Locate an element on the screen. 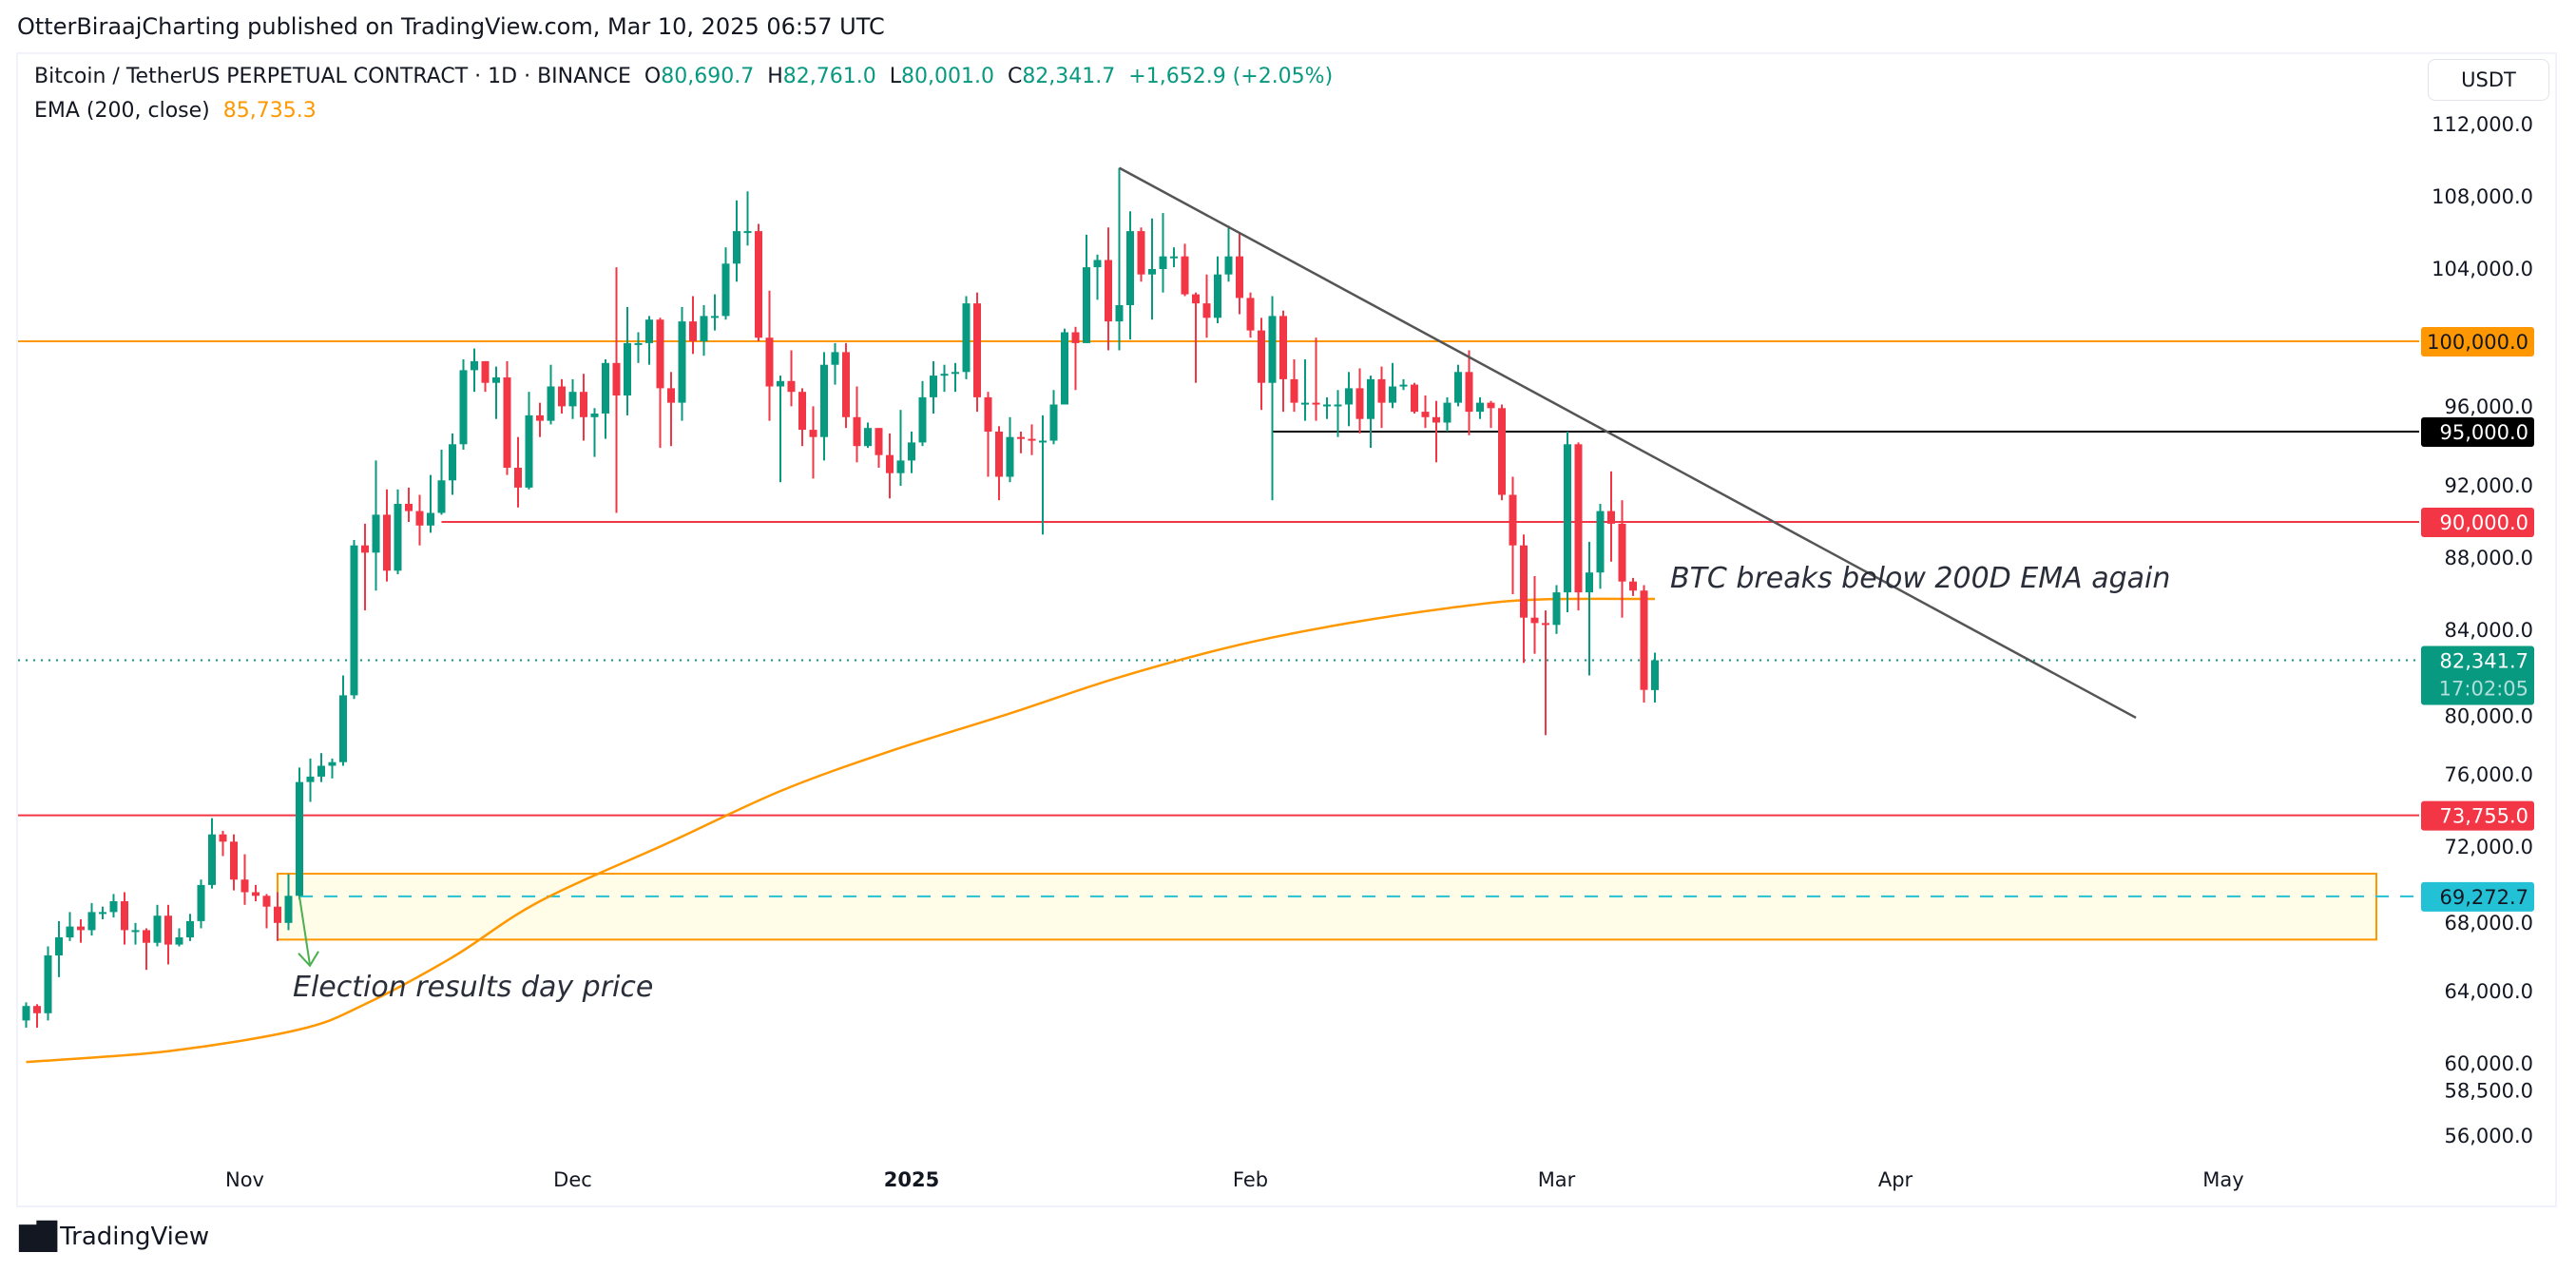  election-zone-rect is located at coordinates (1327, 907).